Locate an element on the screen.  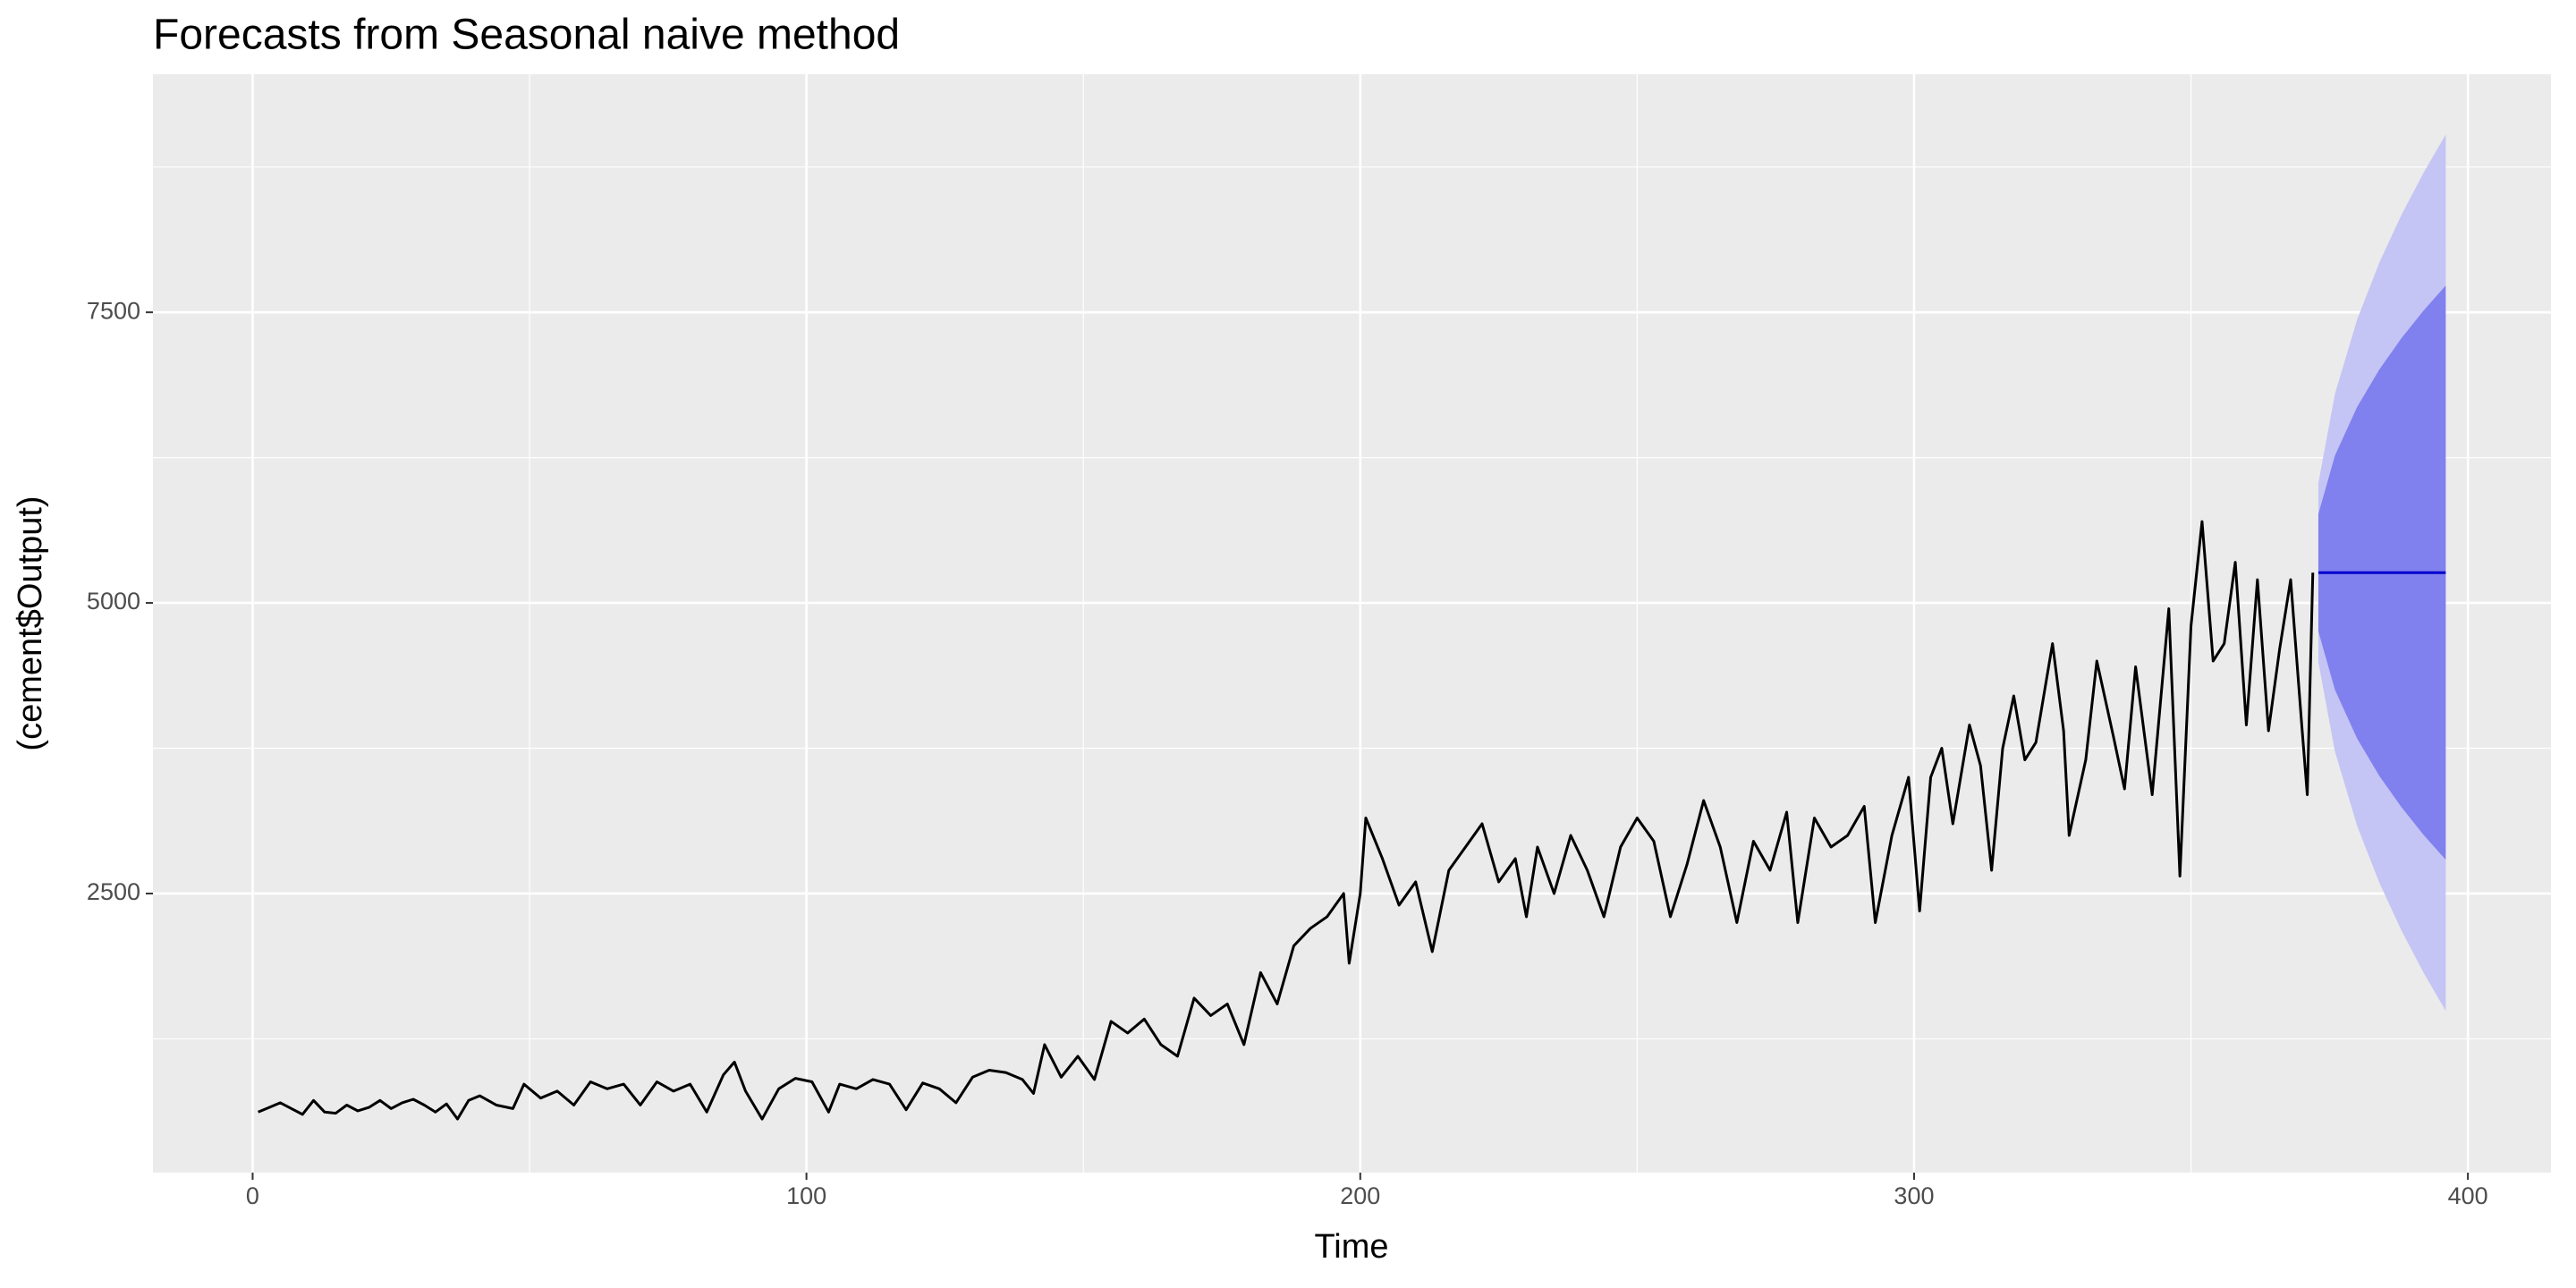
y-tick-label: 5000 is located at coordinates (113, 601).